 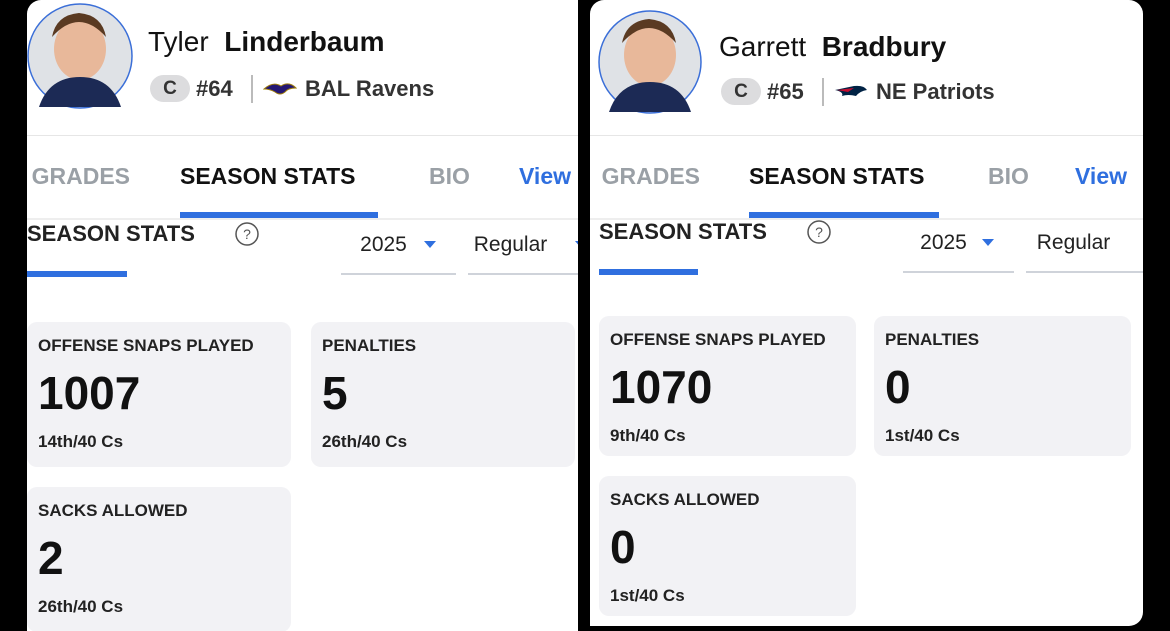 What do you see at coordinates (51, 558) in the screenshot?
I see `stat-value: 2` at bounding box center [51, 558].